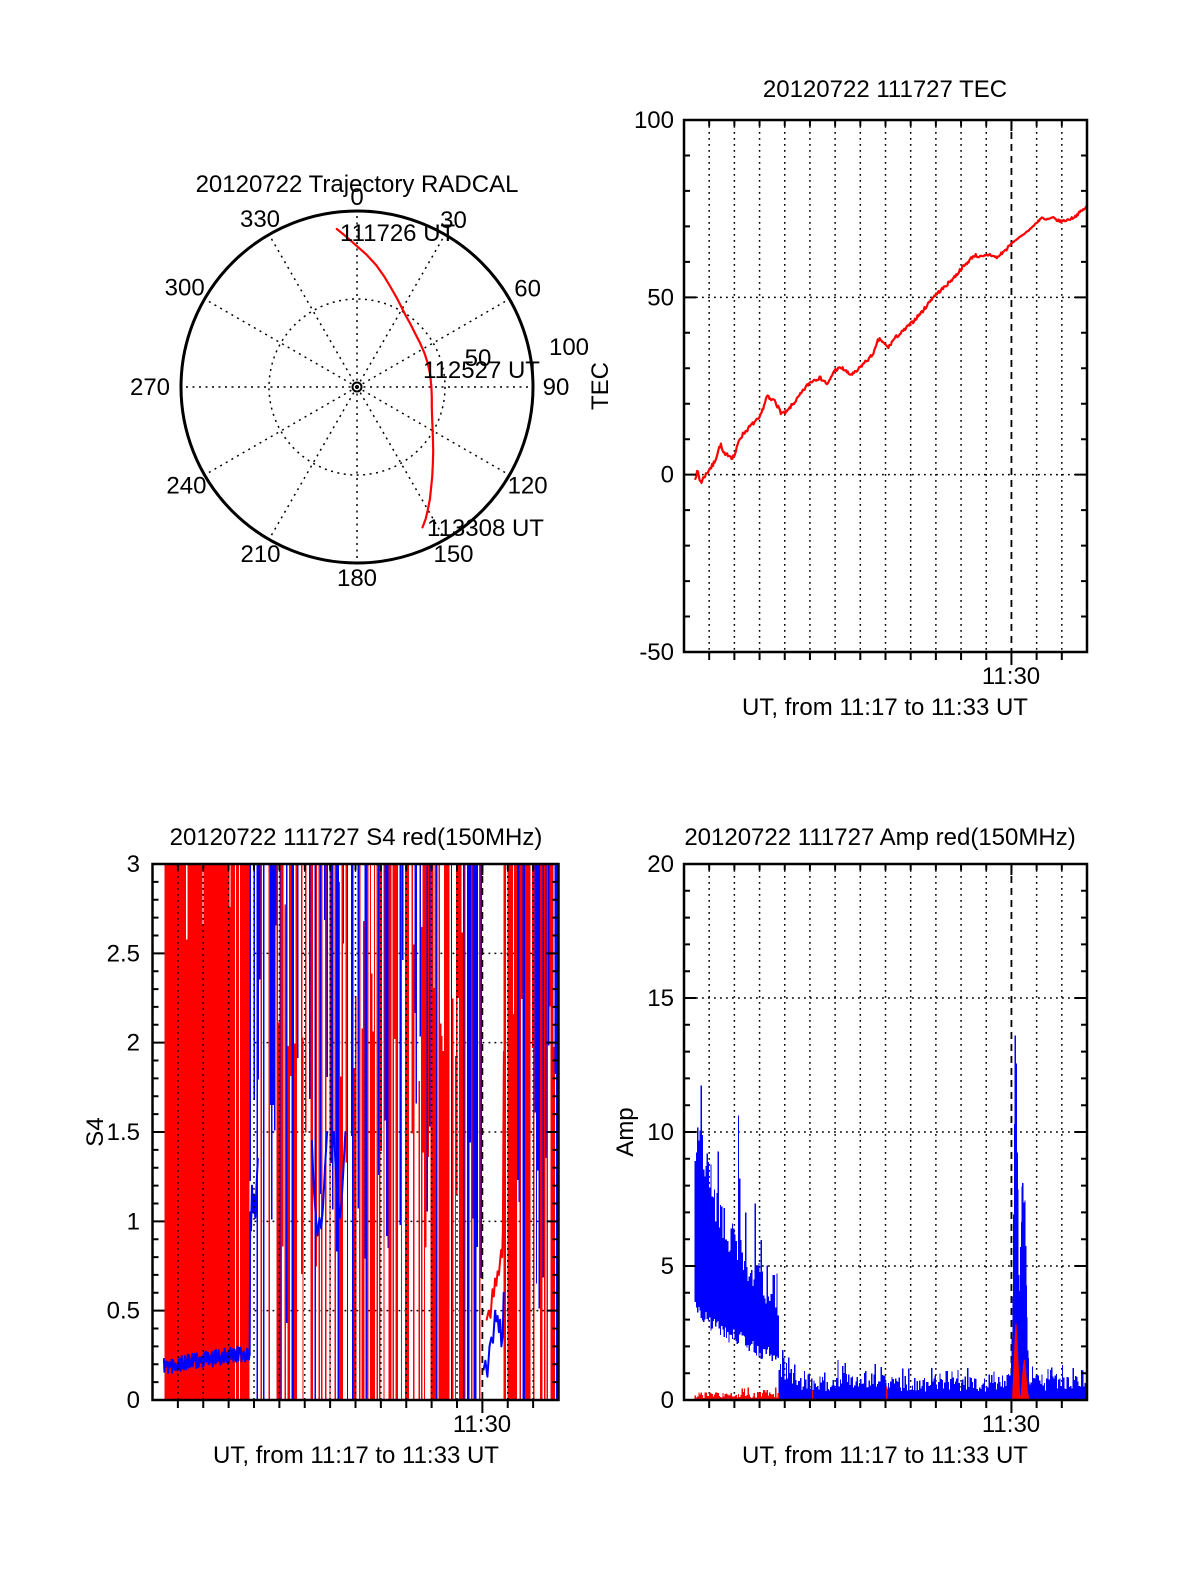  Describe the element at coordinates (625, 1131) in the screenshot. I see `amp-y-axis-label: Amp` at that location.